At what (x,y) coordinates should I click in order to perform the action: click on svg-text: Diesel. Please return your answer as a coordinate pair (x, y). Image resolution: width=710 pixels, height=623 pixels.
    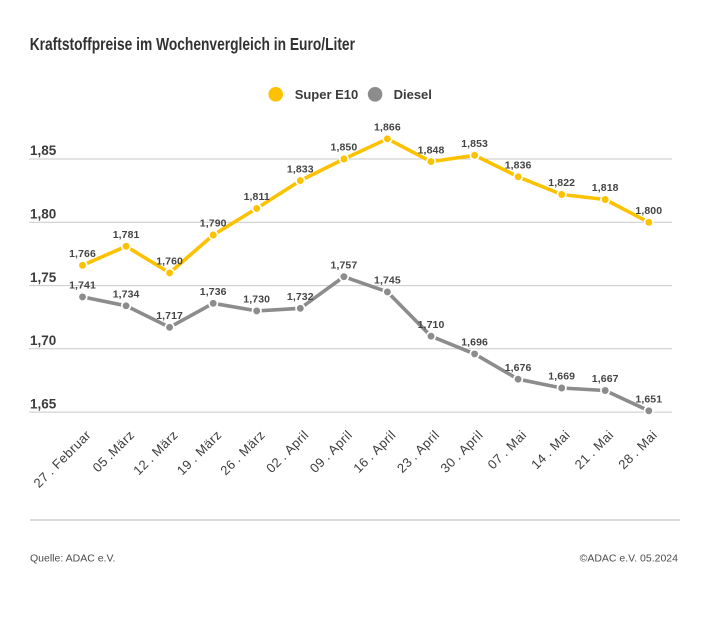
    Looking at the image, I should click on (413, 94).